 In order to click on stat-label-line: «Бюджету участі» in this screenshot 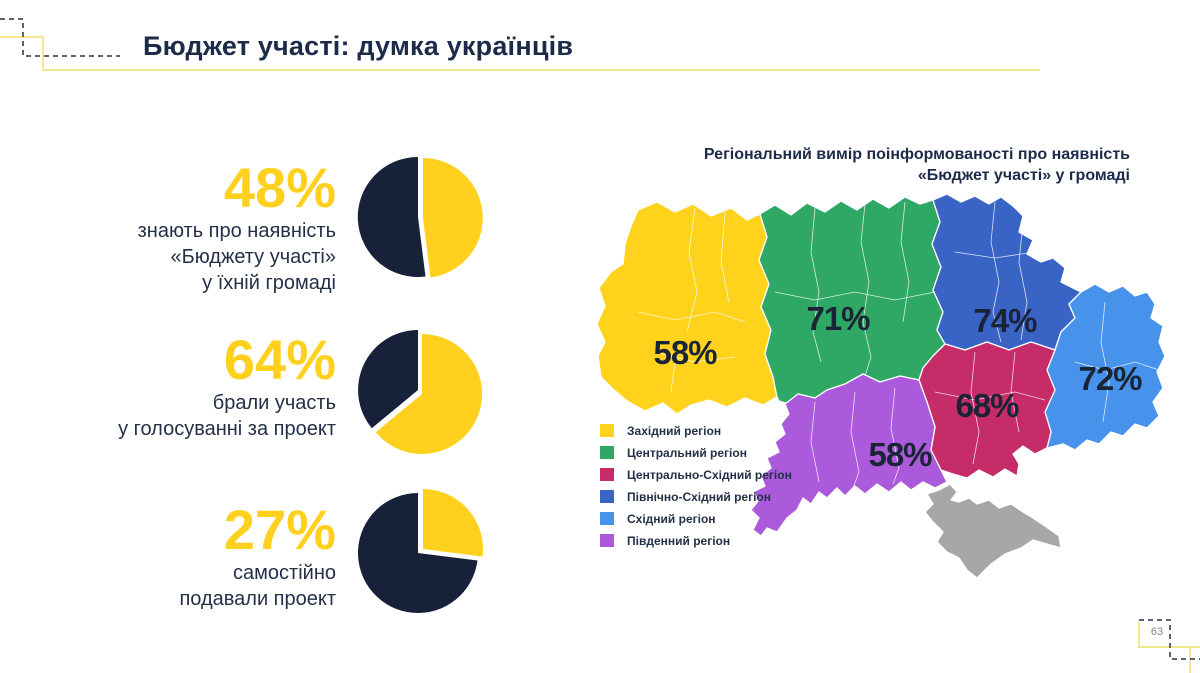, I will do `click(253, 257)`.